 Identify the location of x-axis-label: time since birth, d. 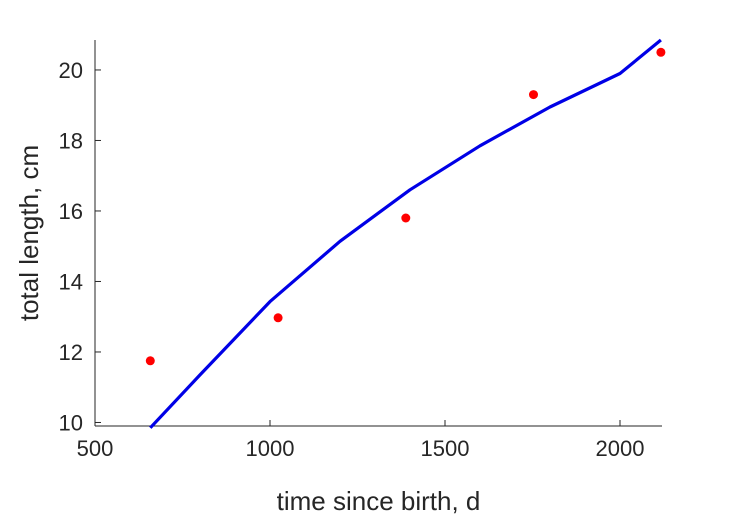
(379, 501).